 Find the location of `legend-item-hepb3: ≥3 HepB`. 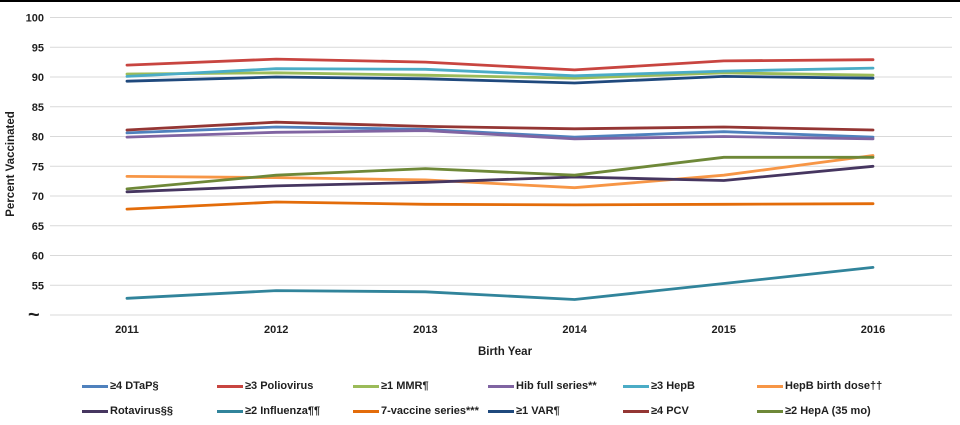

legend-item-hepb3: ≥3 HepB is located at coordinates (659, 386).